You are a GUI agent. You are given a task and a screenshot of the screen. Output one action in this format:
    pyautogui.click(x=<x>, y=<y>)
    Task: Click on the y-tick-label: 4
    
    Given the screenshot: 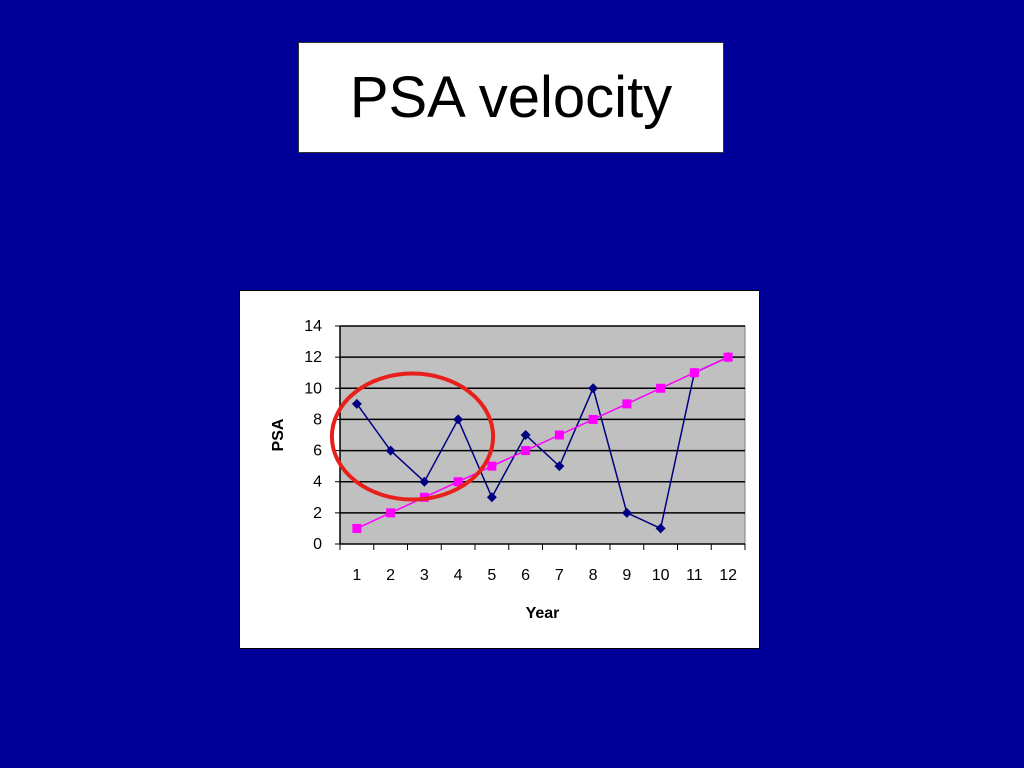 What is the action you would take?
    pyautogui.click(x=317, y=482)
    